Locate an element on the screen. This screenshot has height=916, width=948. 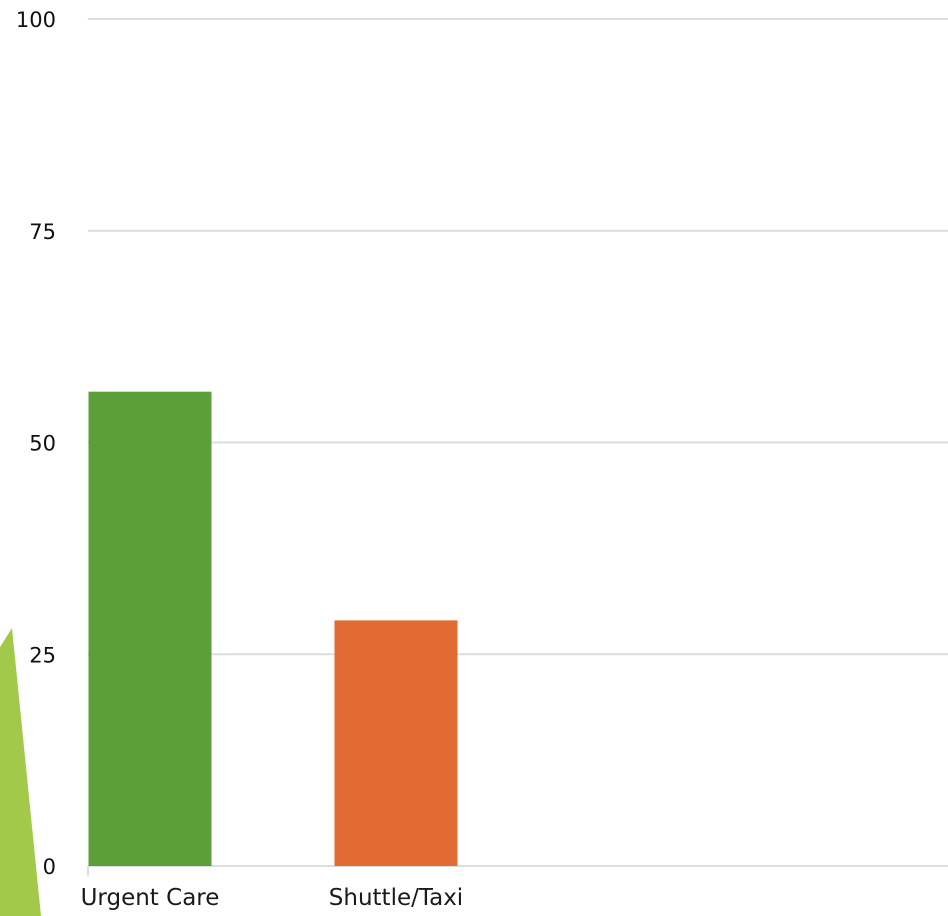
y-tick-label: 25 is located at coordinates (42, 655).